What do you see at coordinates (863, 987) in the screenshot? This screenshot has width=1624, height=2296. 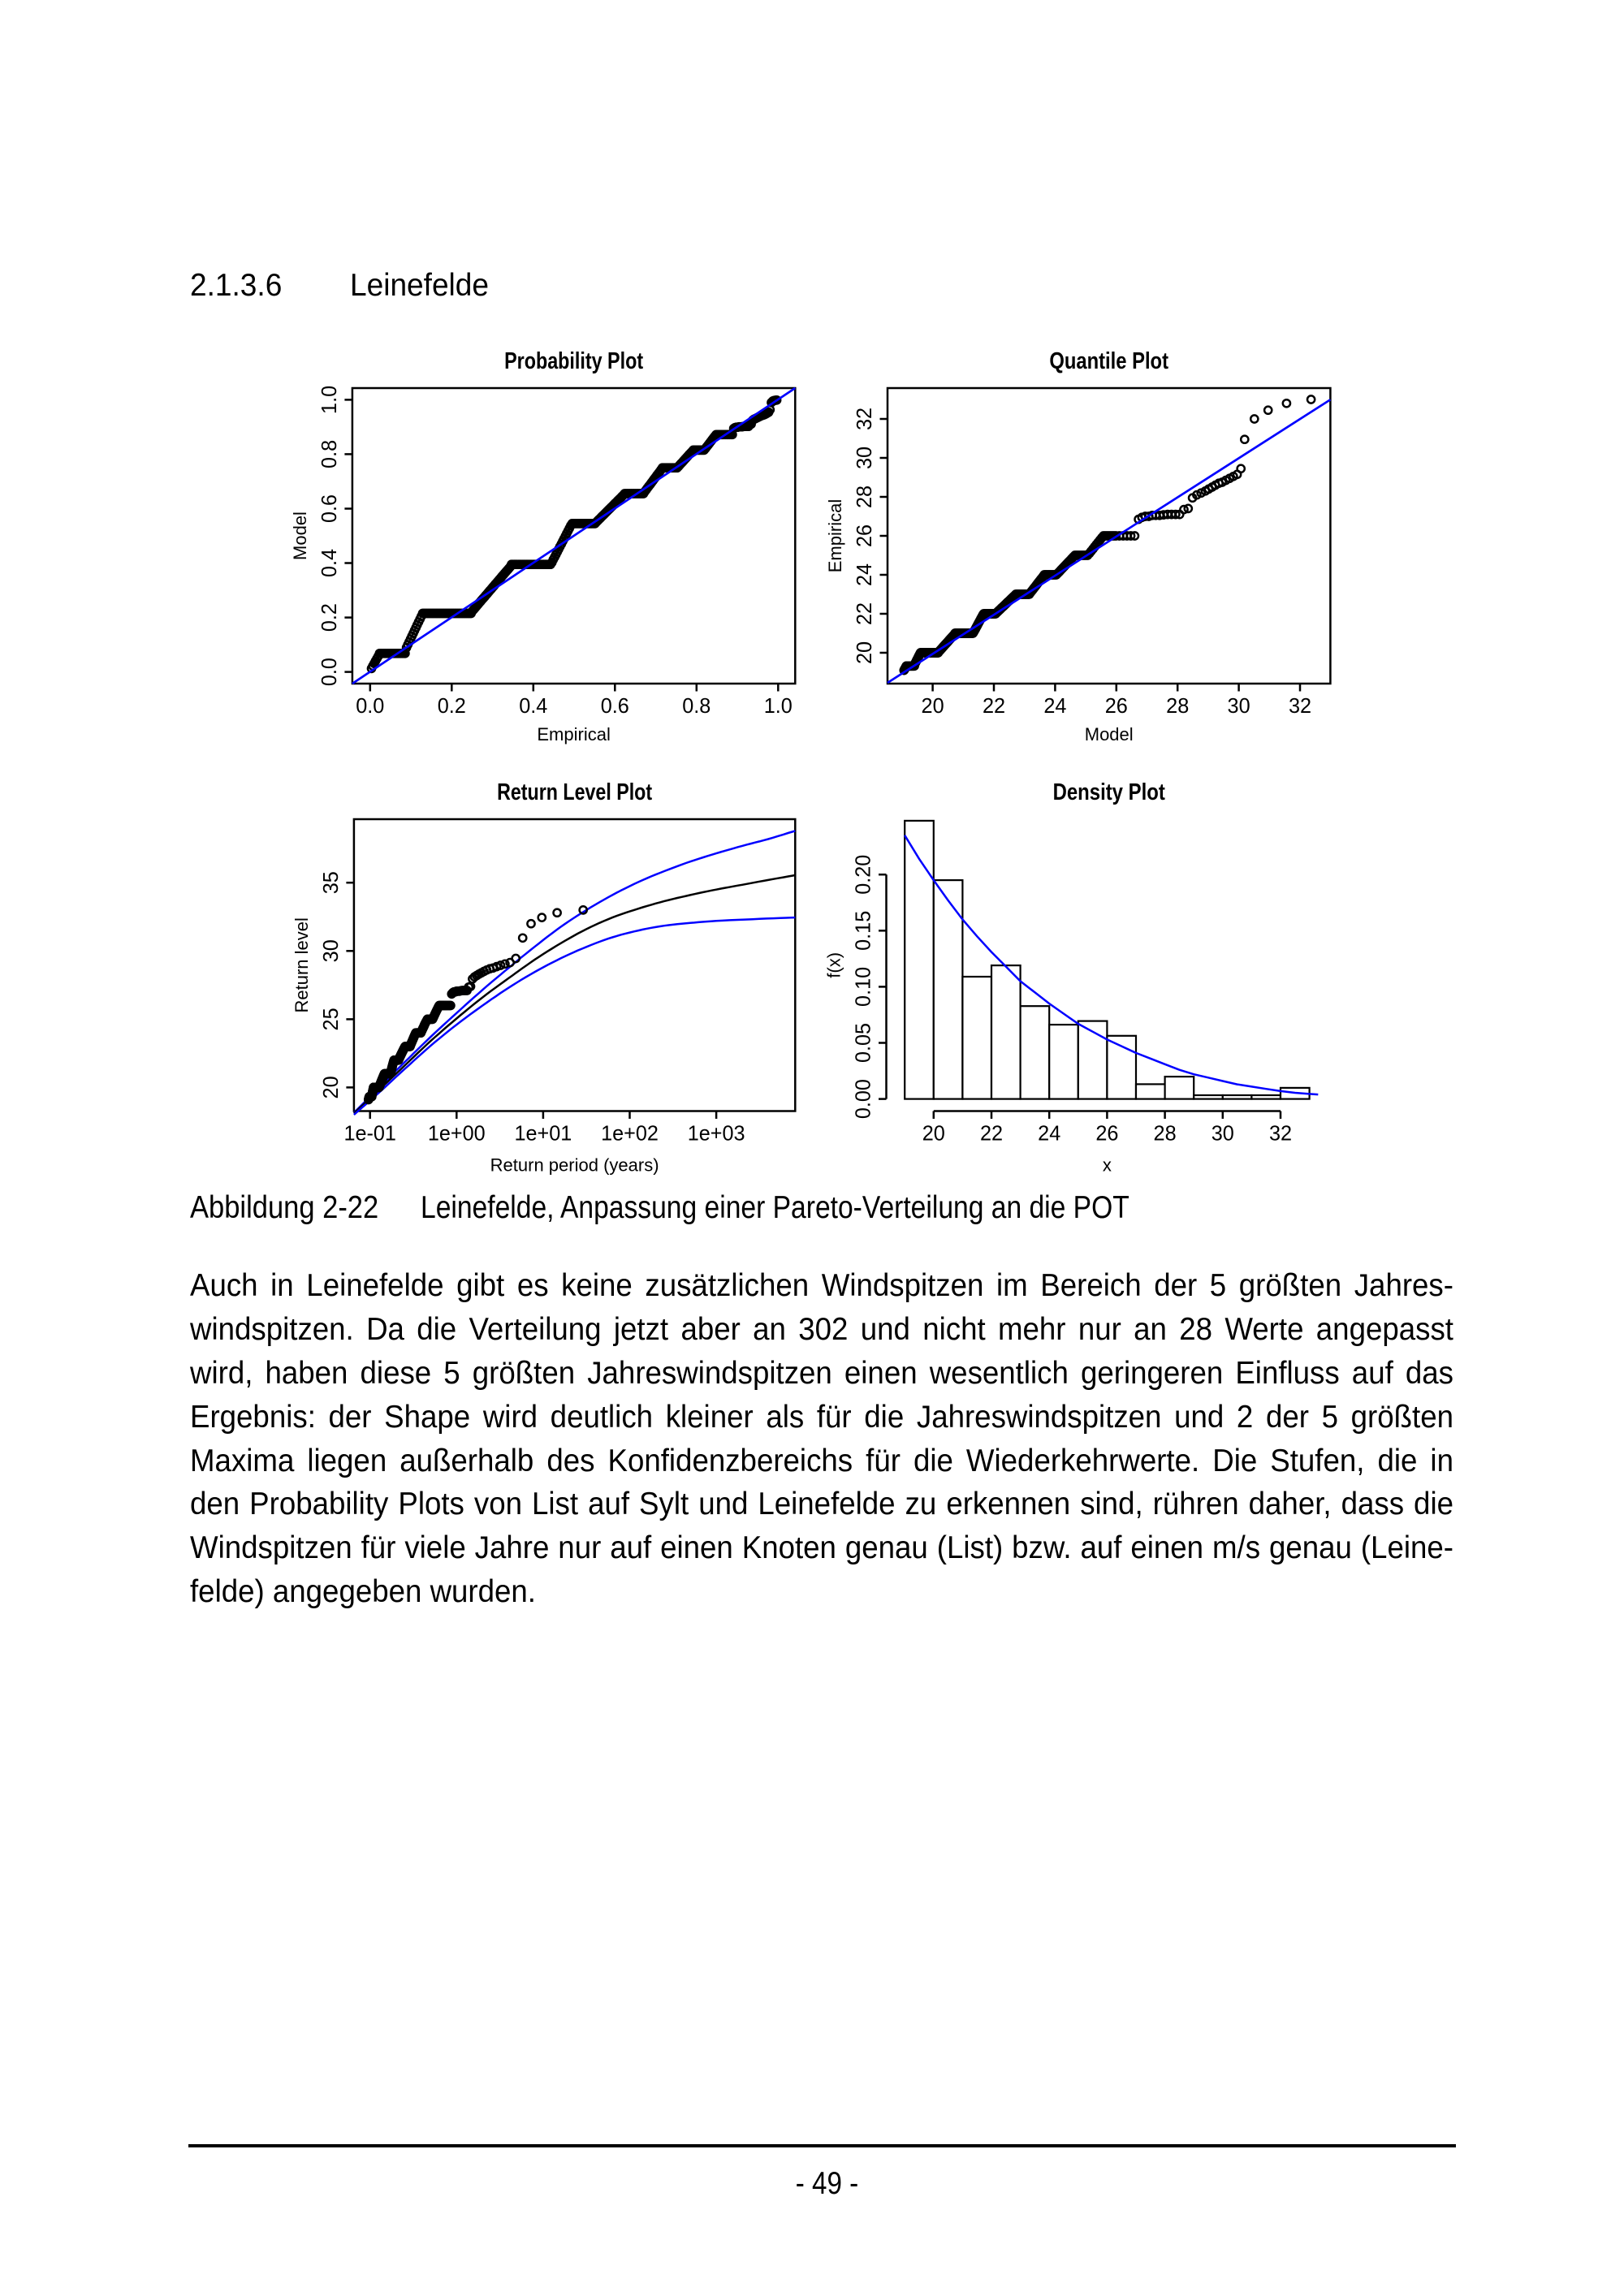 I see `svg-text: 0.10` at bounding box center [863, 987].